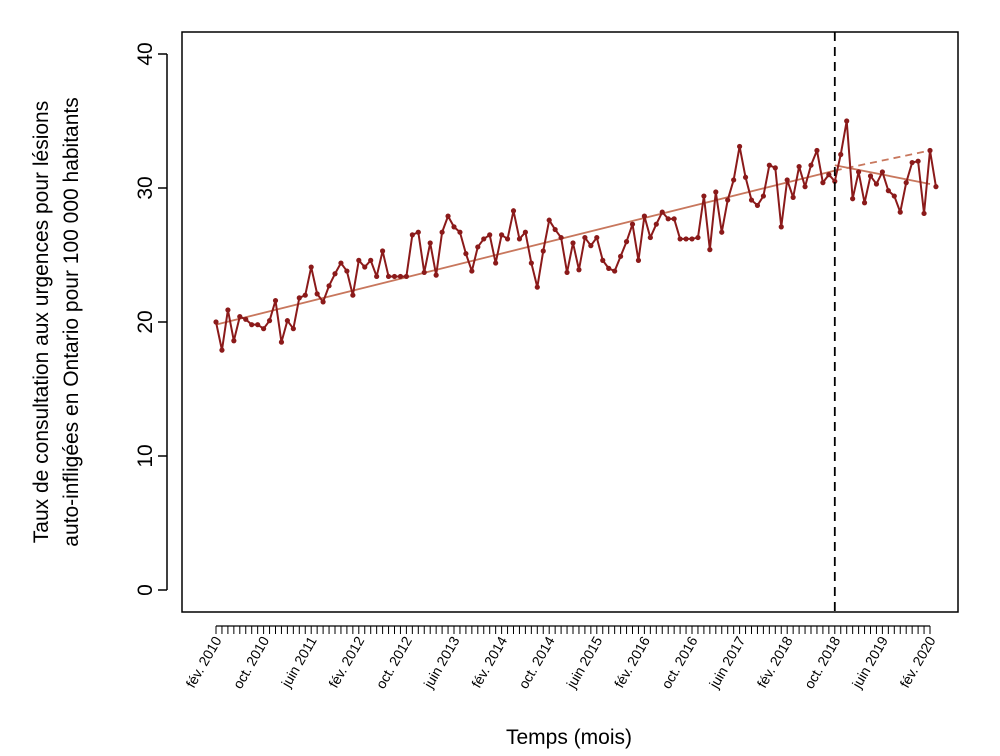  I want to click on x-tick-label: fév. 2012, so click(346, 661).